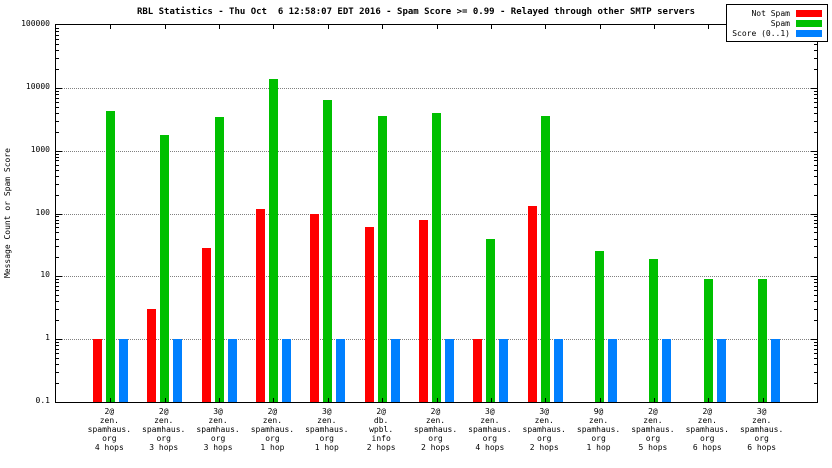  Describe the element at coordinates (272, 447) in the screenshot. I see `x-tick-label-line: 1 hop` at that location.